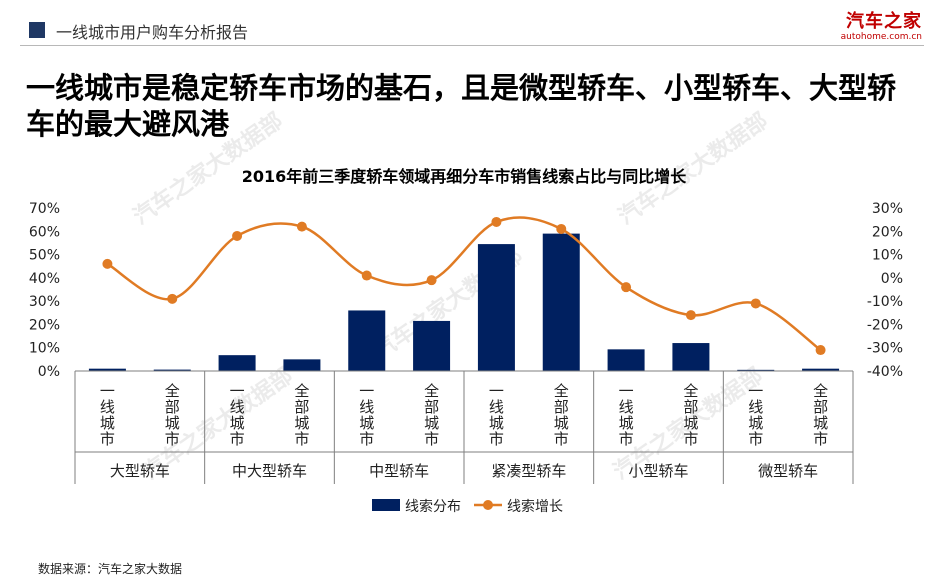  Describe the element at coordinates (269, 471) in the screenshot. I see `x-group-label: 中大型轿车` at that location.